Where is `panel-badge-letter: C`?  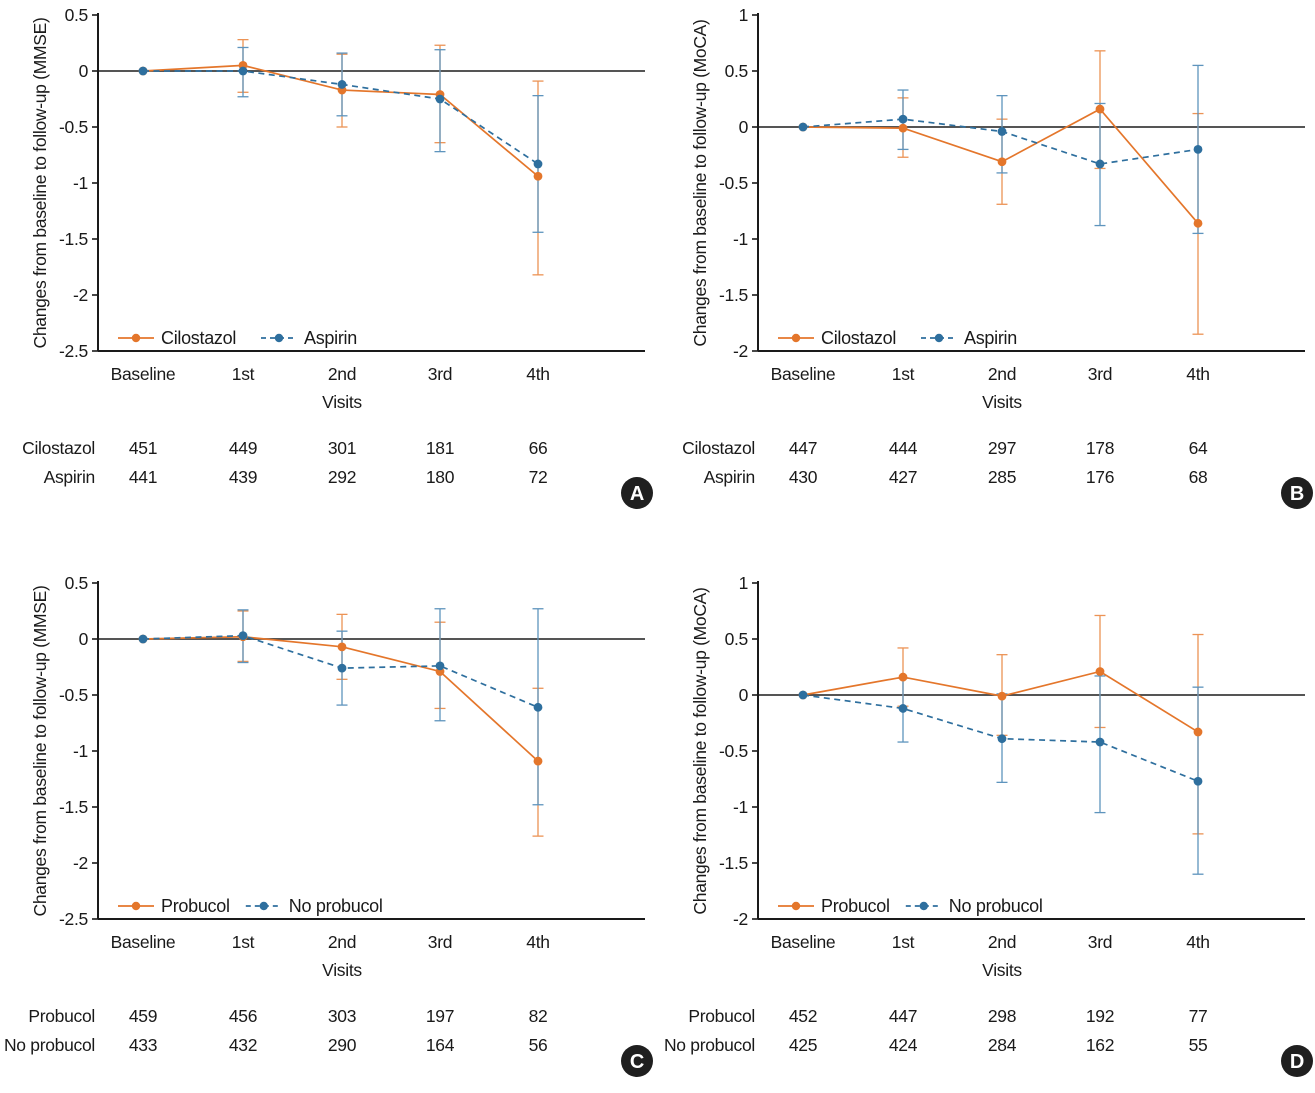 panel-badge-letter: C is located at coordinates (637, 1062).